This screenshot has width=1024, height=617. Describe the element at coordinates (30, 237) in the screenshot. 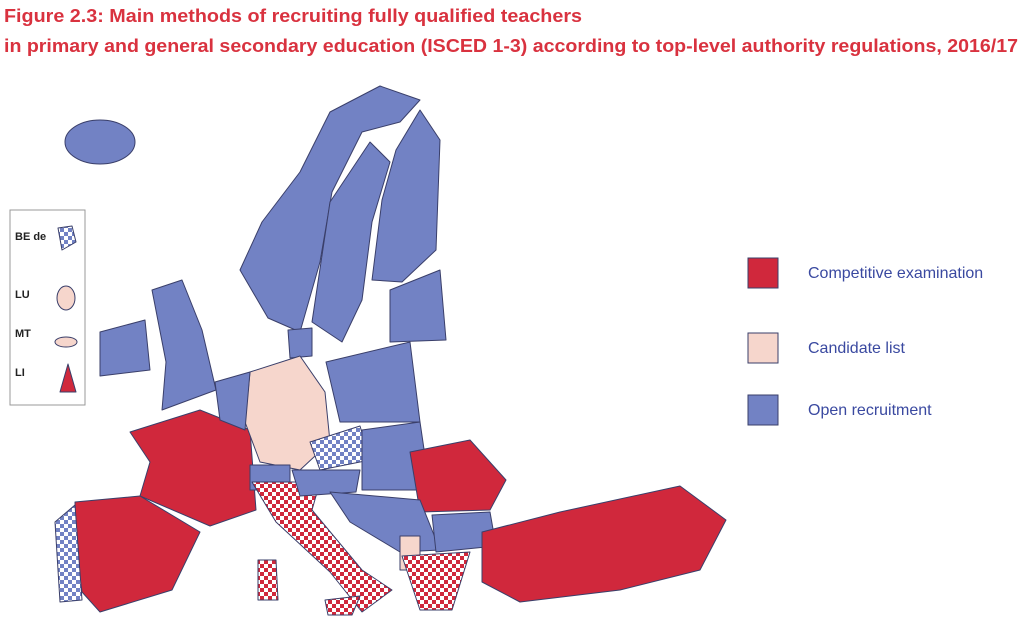

I see `inset-label: BE de` at that location.